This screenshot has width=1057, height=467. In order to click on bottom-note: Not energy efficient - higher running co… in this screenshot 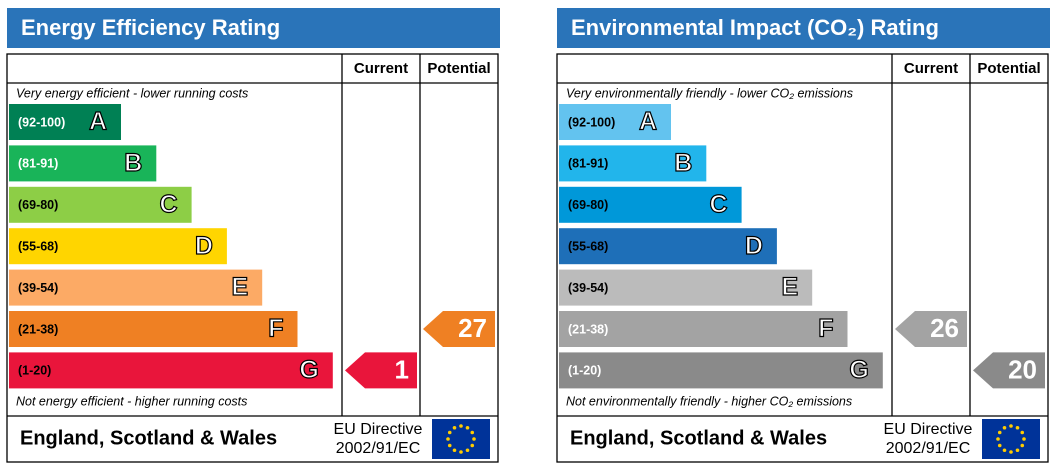, I will do `click(131, 401)`.